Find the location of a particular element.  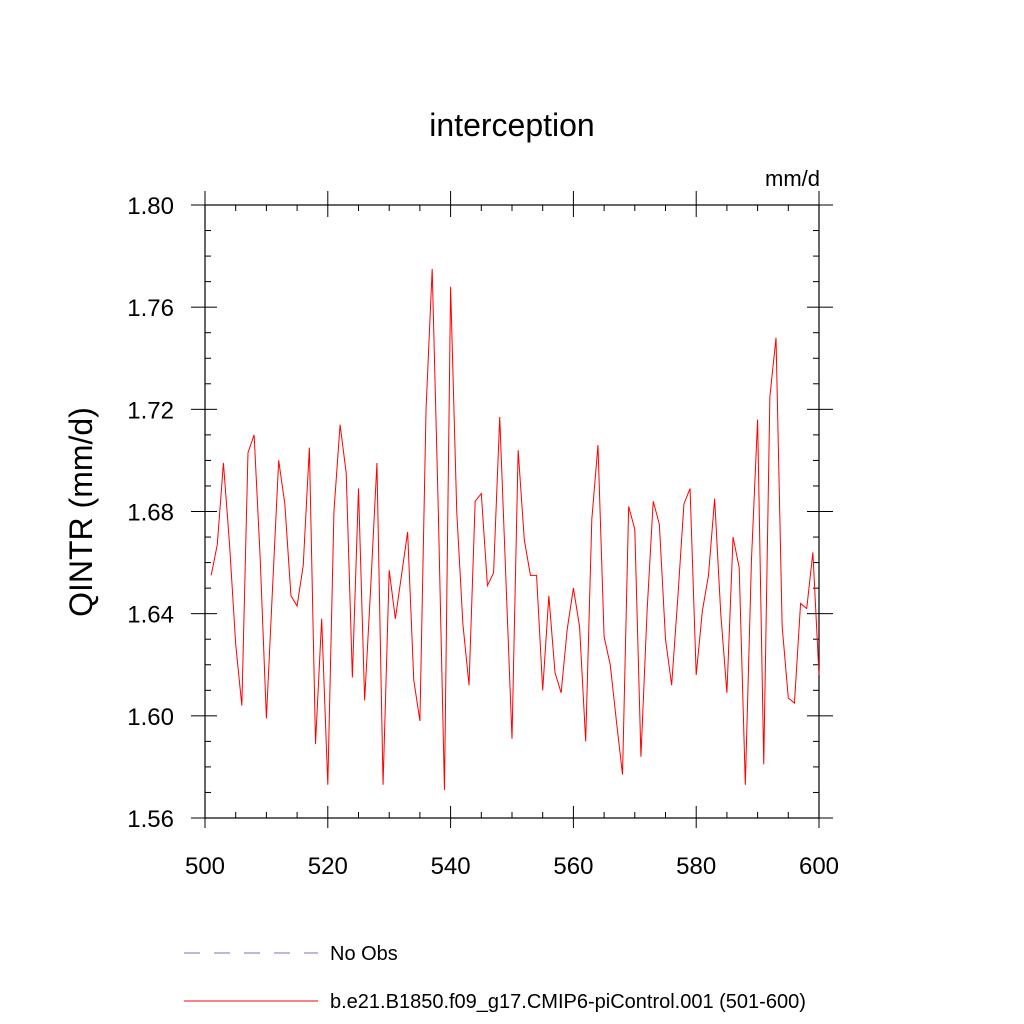

y-tick-label: 1.64 is located at coordinates (150, 615).